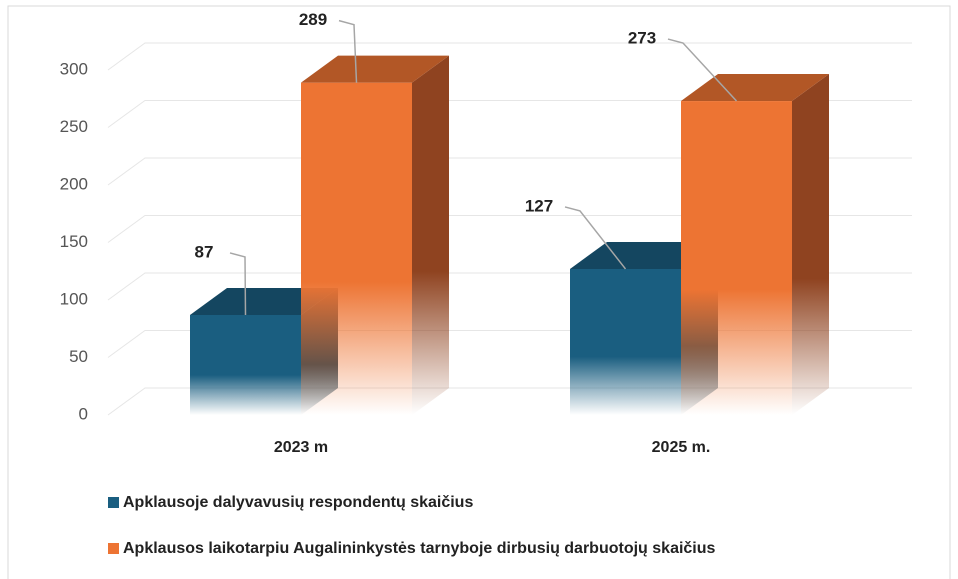  I want to click on y-tick-label: 200, so click(74, 183).